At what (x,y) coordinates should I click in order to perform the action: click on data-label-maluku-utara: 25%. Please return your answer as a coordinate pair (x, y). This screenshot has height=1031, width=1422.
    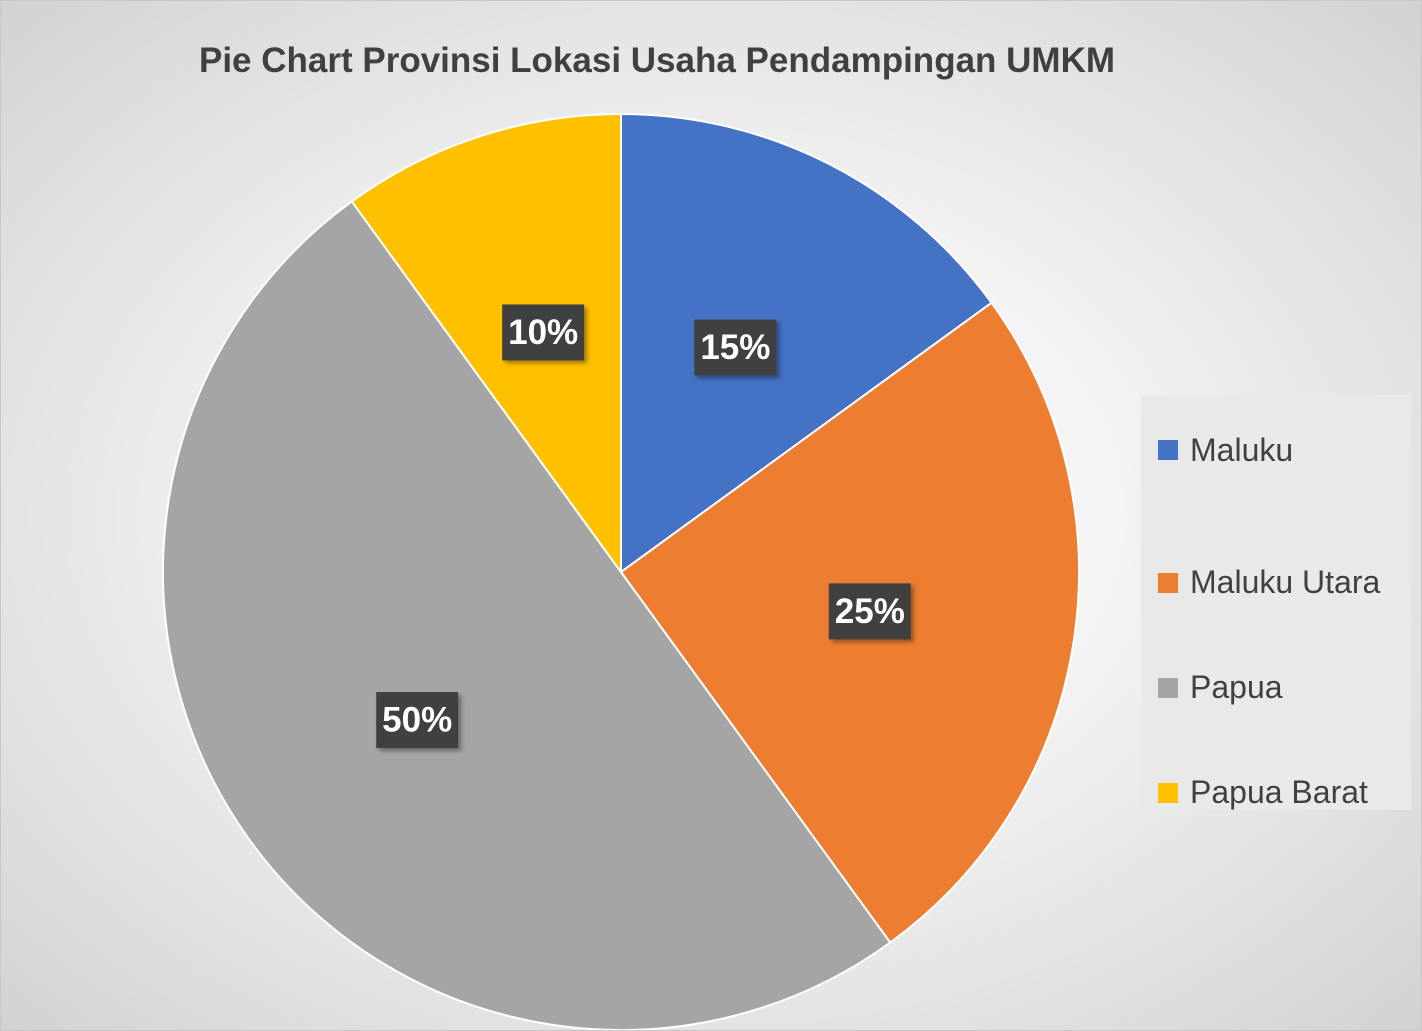
    Looking at the image, I should click on (869, 611).